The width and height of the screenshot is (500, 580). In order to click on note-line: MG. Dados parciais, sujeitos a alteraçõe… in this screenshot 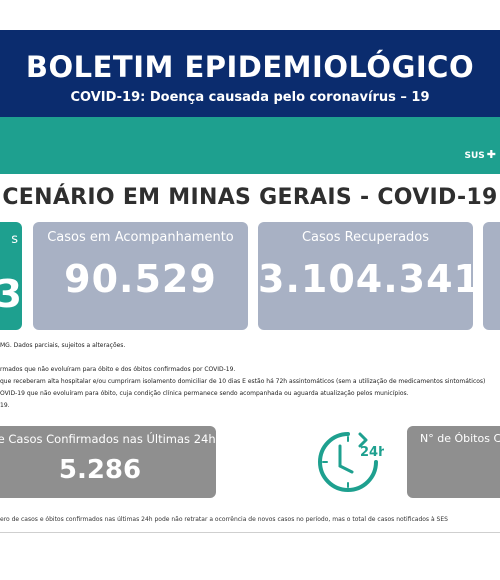, I will do `click(63, 345)`.